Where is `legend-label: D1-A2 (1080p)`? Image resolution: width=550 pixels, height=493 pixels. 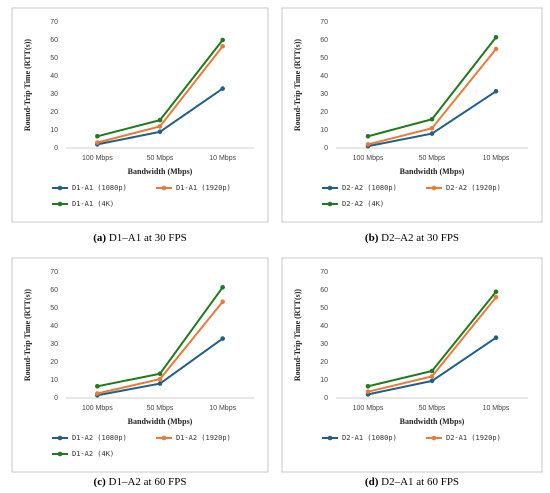 legend-label: D1-A2 (1080p) is located at coordinates (99, 438).